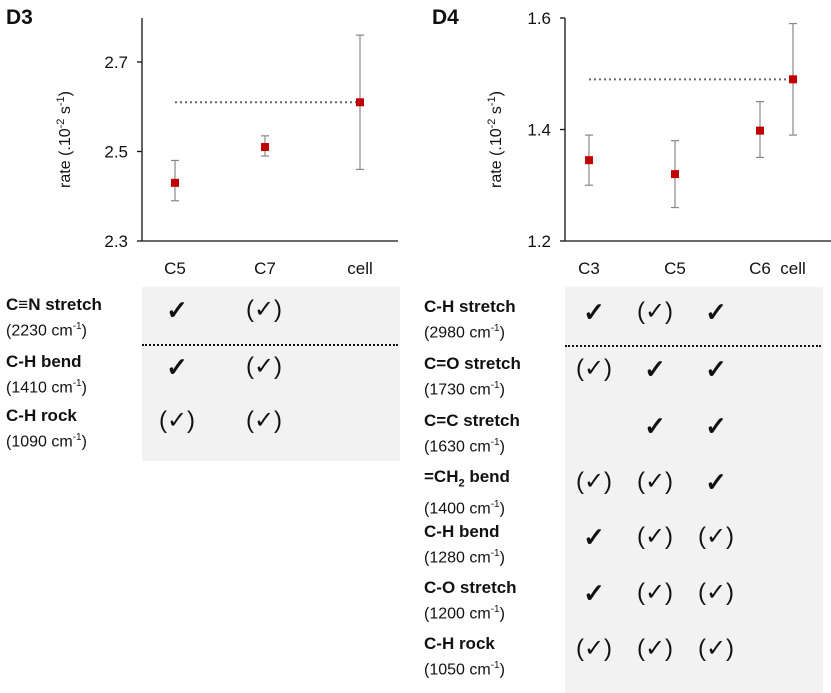  What do you see at coordinates (64, 139) in the screenshot?
I see `d3-y-axis-label: rate (.10-2 s-1)` at bounding box center [64, 139].